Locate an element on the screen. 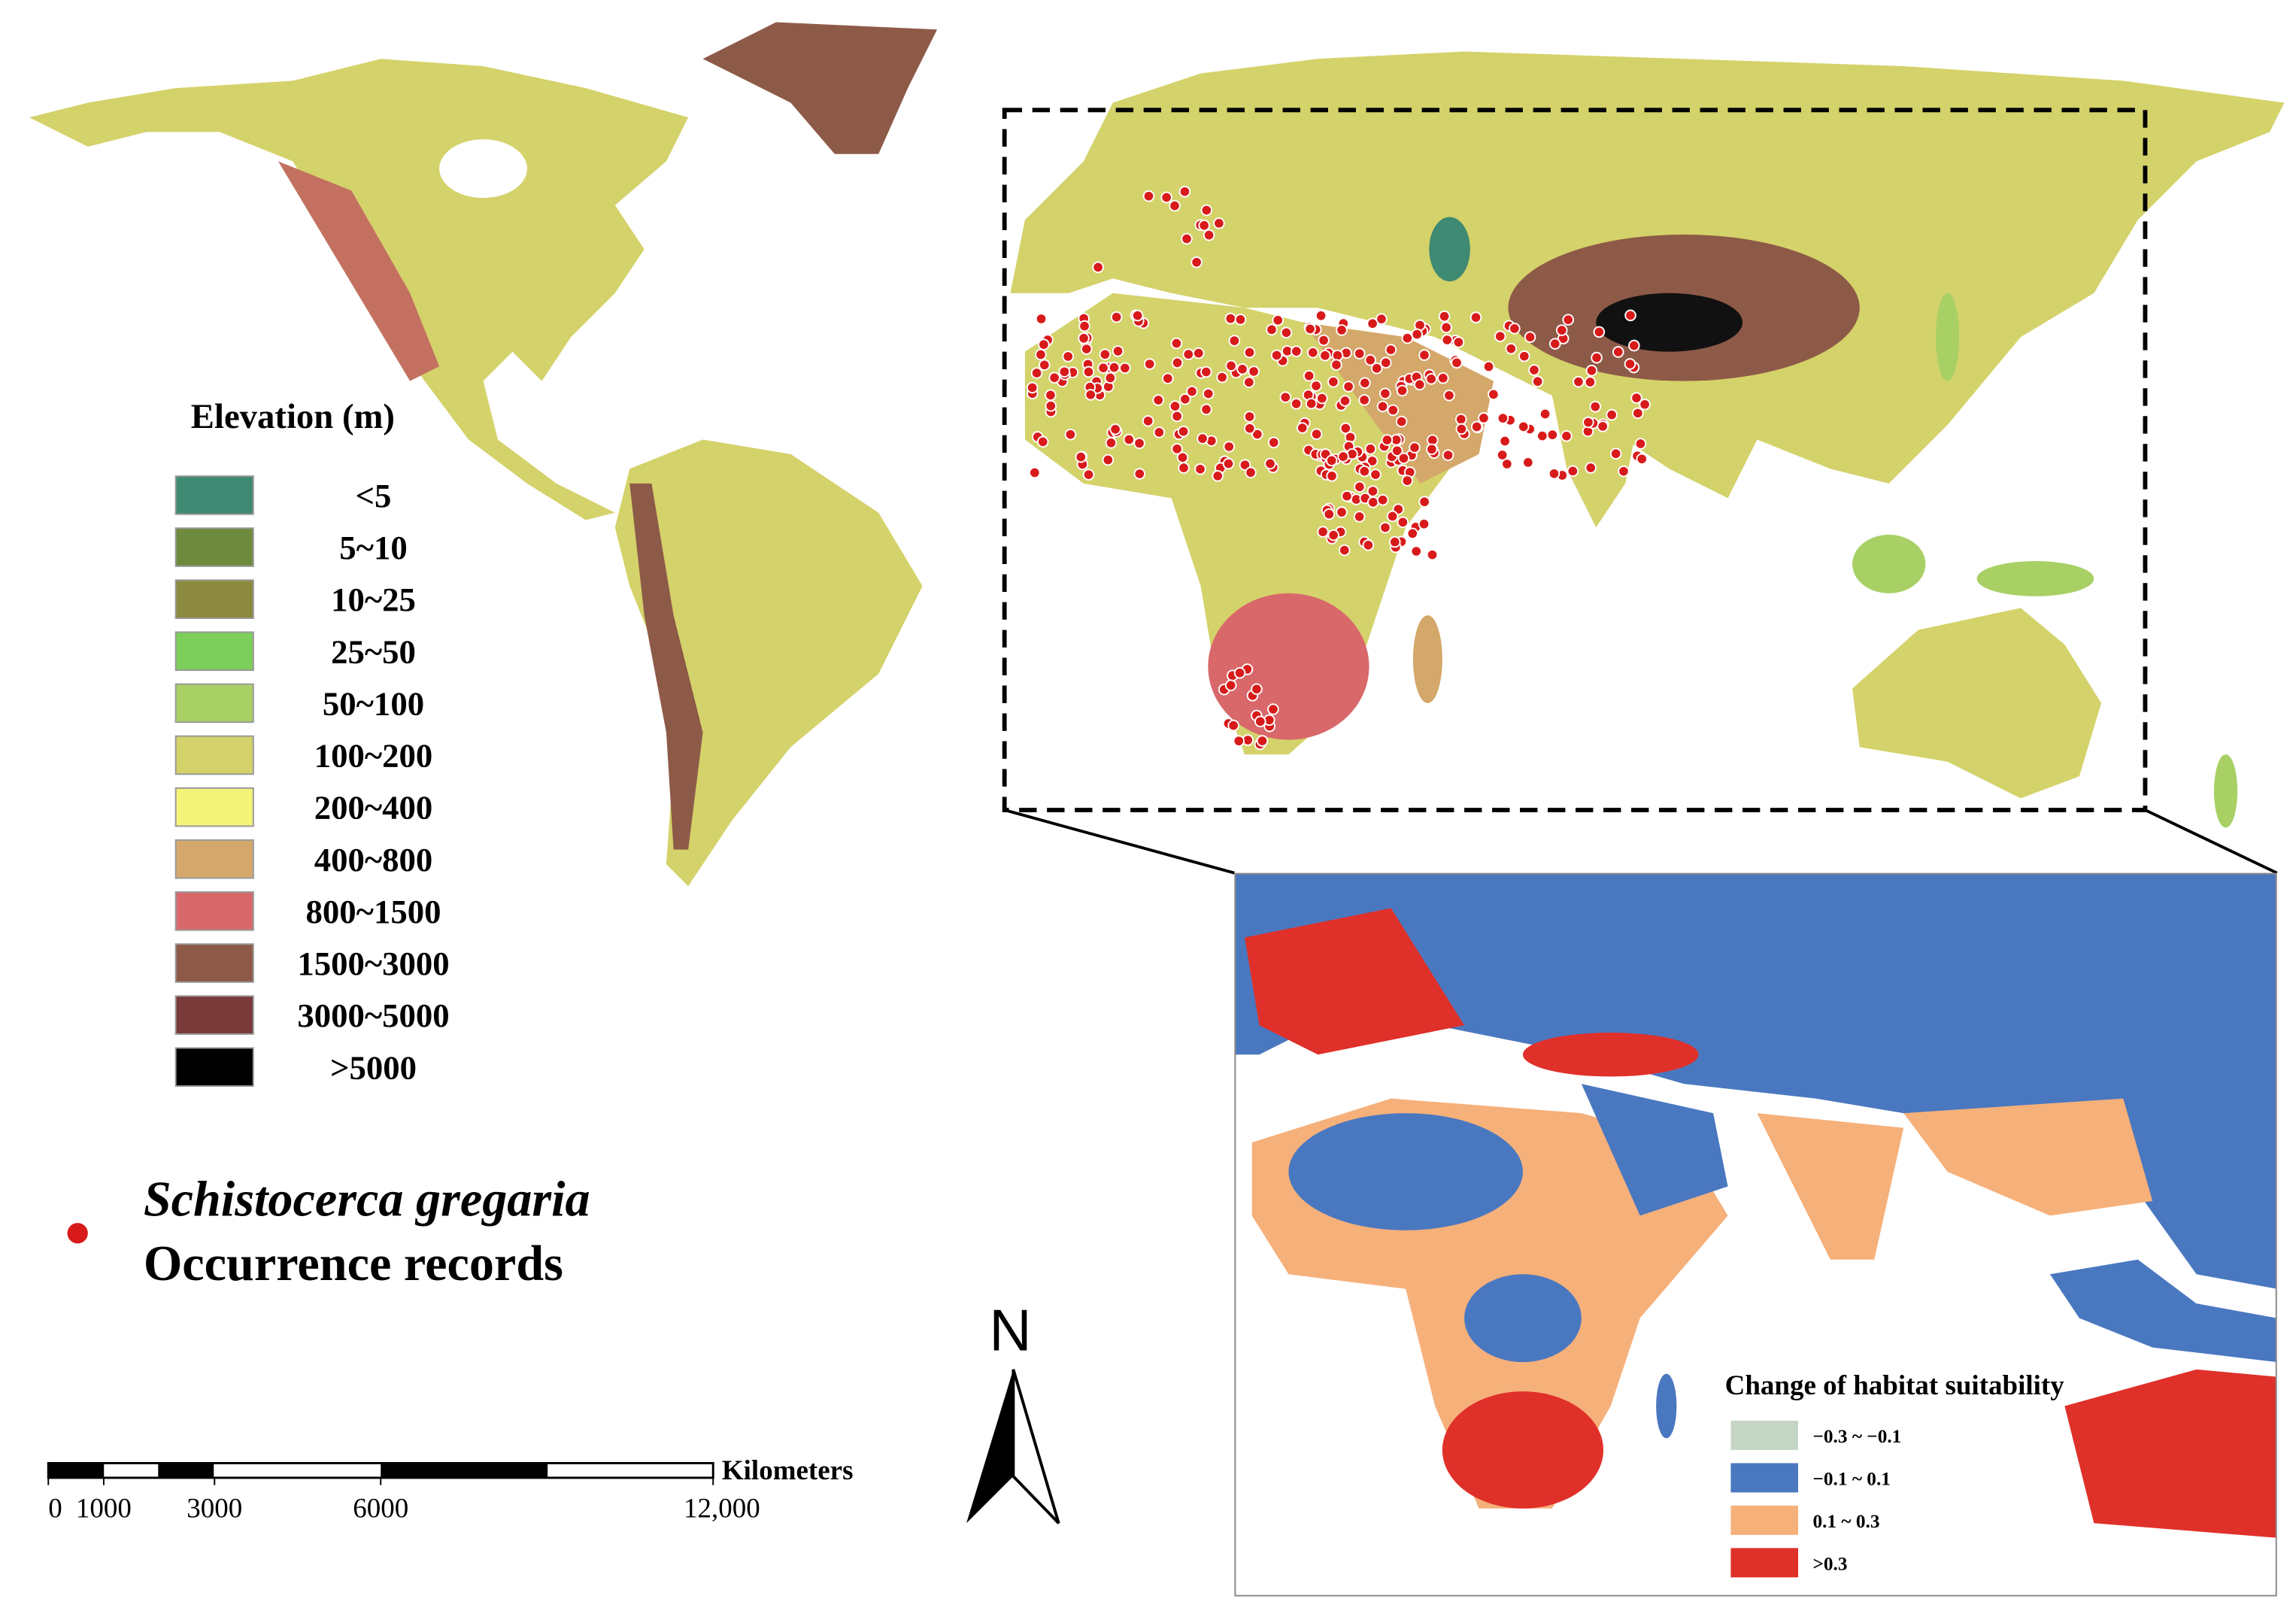 This screenshot has height=1623, width=2296. inset-south-africa is located at coordinates (1523, 1450).